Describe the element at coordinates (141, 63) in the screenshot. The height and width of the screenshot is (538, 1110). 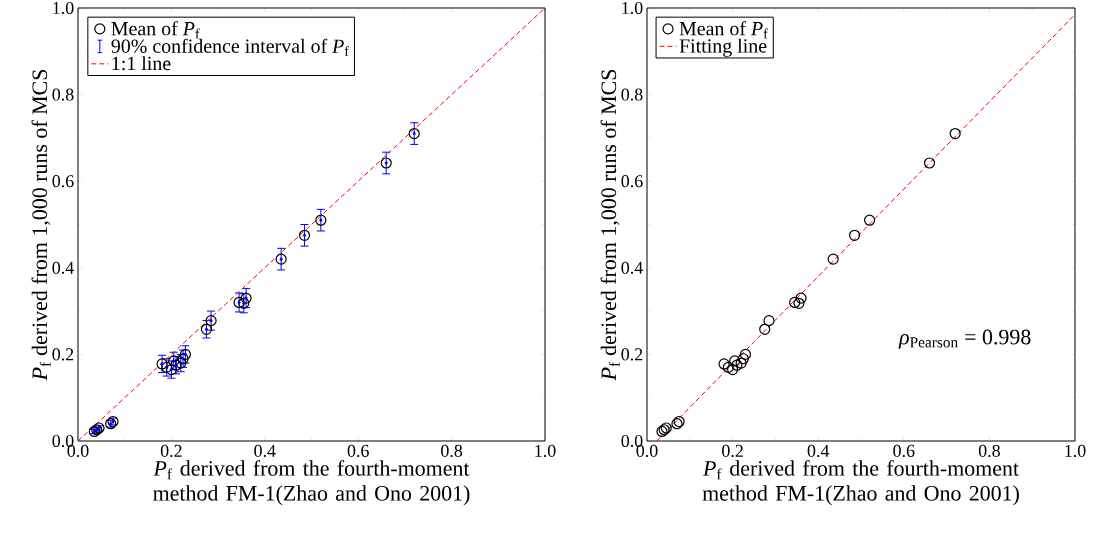
I see `legend-label: 1:1 line` at that location.